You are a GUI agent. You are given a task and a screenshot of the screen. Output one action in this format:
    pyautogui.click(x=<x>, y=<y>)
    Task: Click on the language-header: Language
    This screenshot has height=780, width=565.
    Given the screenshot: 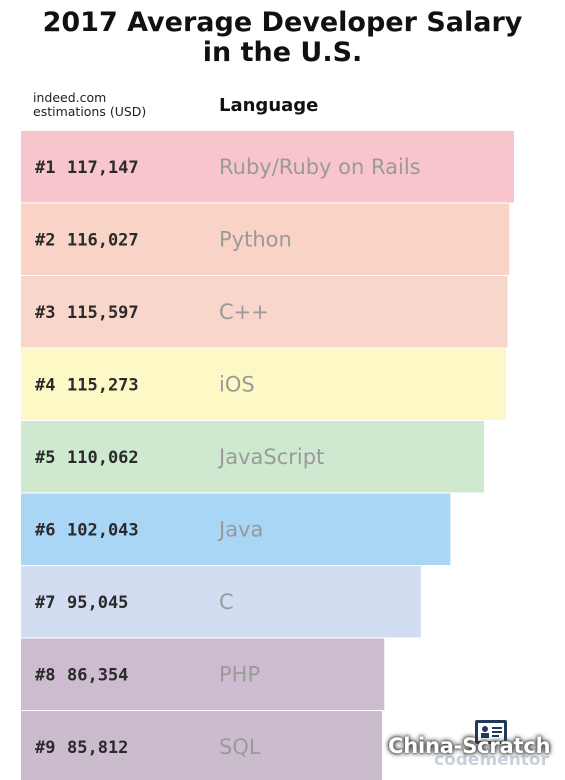 What is the action you would take?
    pyautogui.click(x=269, y=105)
    